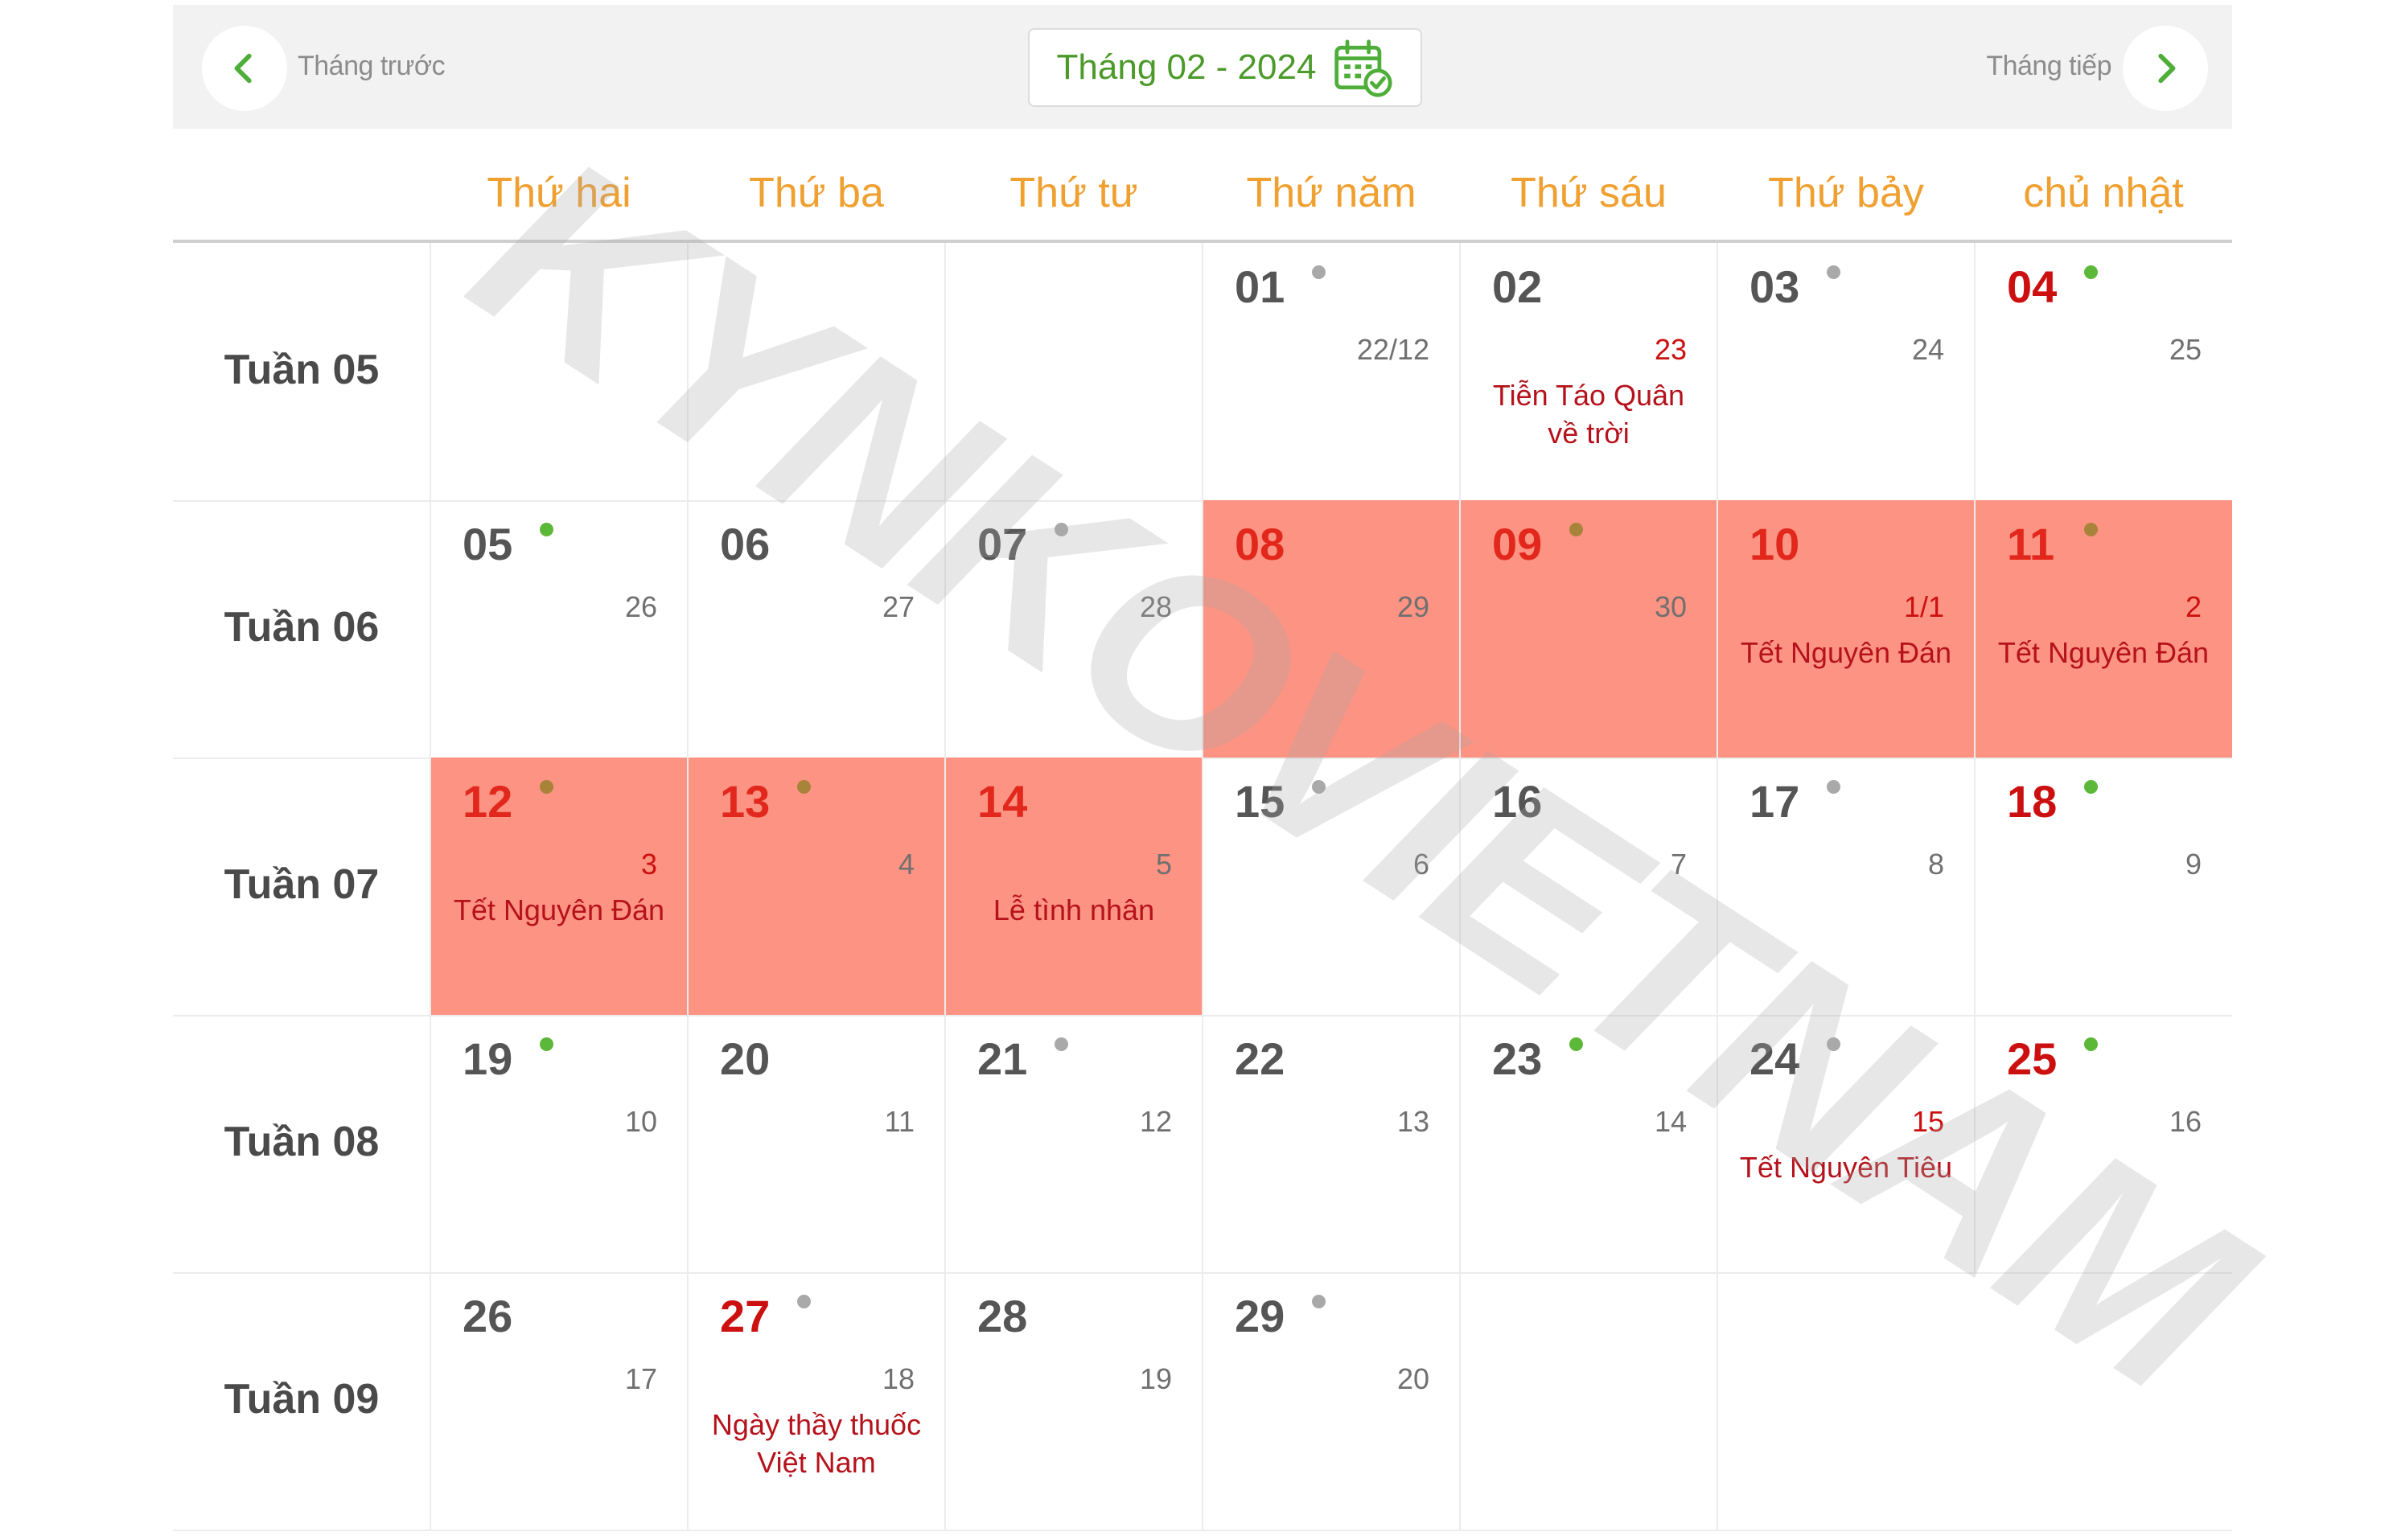 Image resolution: width=2393 pixels, height=1540 pixels. What do you see at coordinates (2103, 886) in the screenshot?
I see `day-cell: 18 9` at bounding box center [2103, 886].